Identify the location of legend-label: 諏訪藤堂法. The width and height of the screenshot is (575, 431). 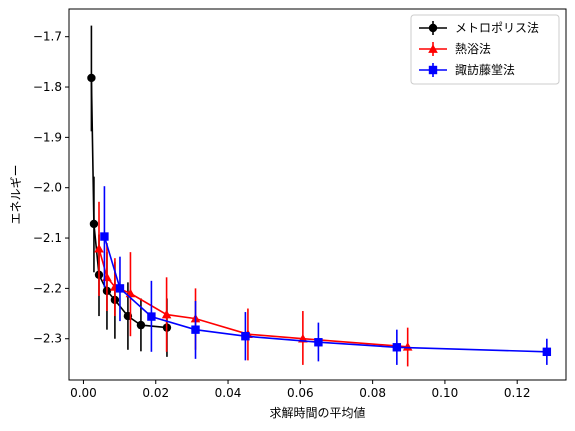
(485, 69).